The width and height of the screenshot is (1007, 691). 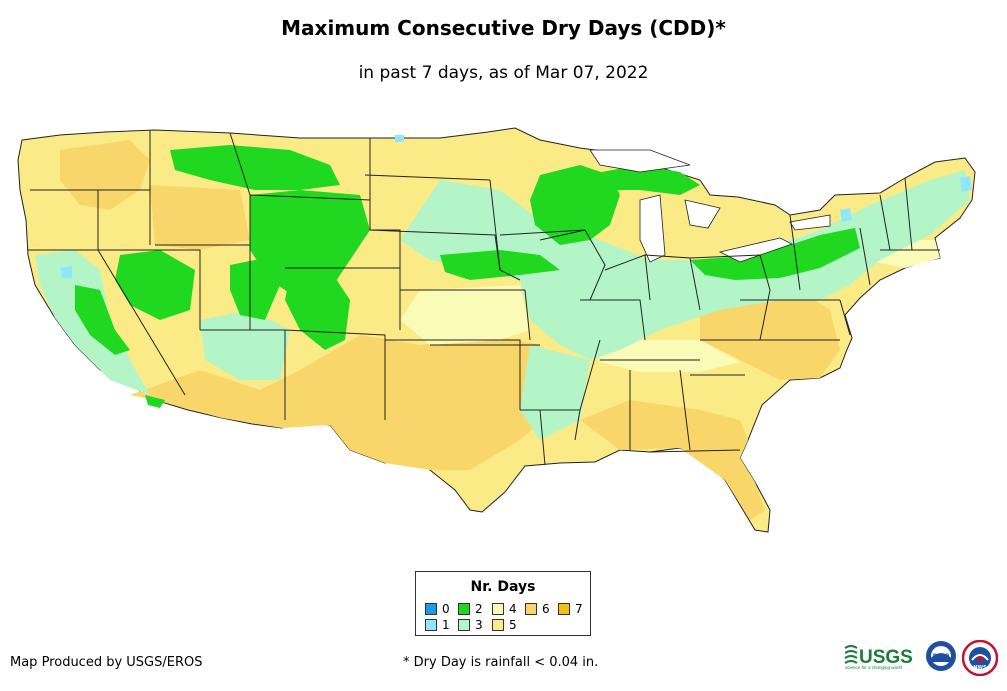 I want to click on legend-label-7: 7, so click(x=579, y=609).